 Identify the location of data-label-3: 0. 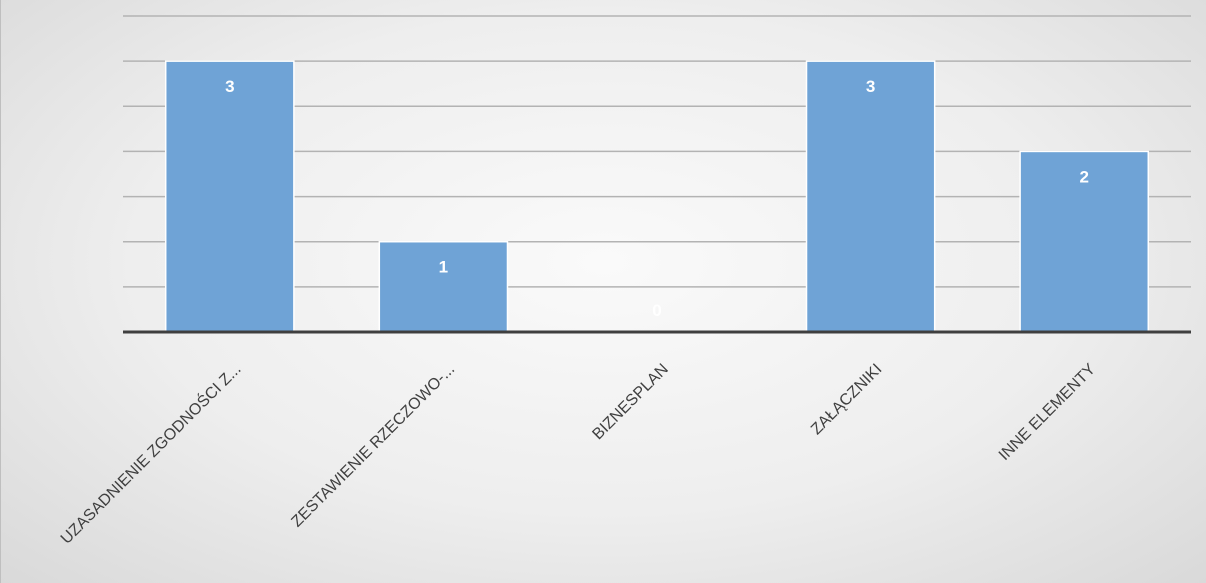
(656, 310).